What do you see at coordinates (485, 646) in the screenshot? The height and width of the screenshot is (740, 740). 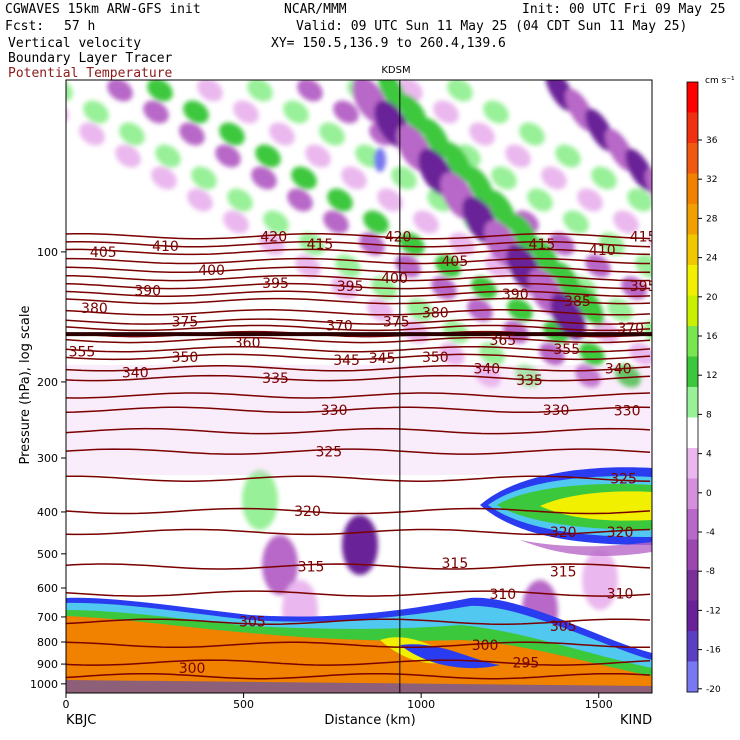 I see `theta-label: 300` at bounding box center [485, 646].